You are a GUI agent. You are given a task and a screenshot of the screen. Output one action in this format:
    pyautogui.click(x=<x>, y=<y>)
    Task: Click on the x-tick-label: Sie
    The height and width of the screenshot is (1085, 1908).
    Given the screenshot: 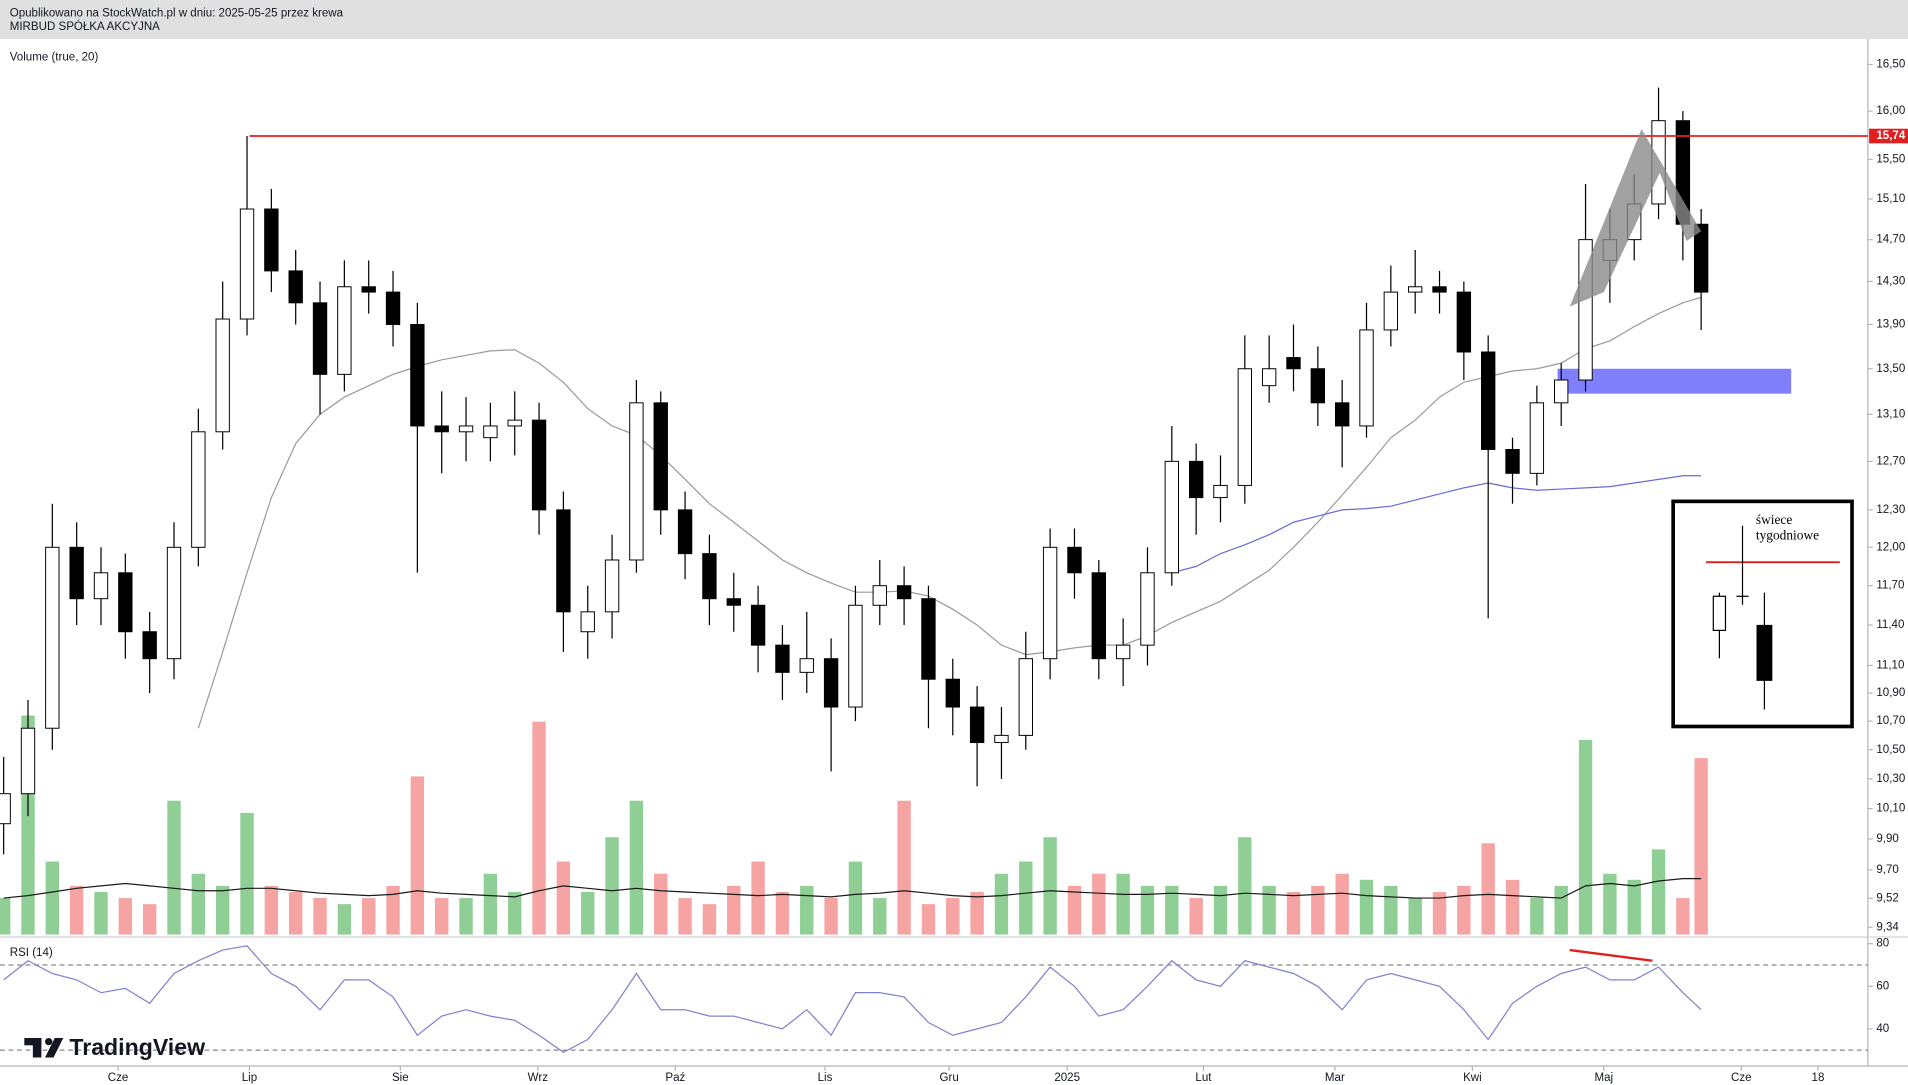 What is the action you would take?
    pyautogui.click(x=400, y=1078)
    